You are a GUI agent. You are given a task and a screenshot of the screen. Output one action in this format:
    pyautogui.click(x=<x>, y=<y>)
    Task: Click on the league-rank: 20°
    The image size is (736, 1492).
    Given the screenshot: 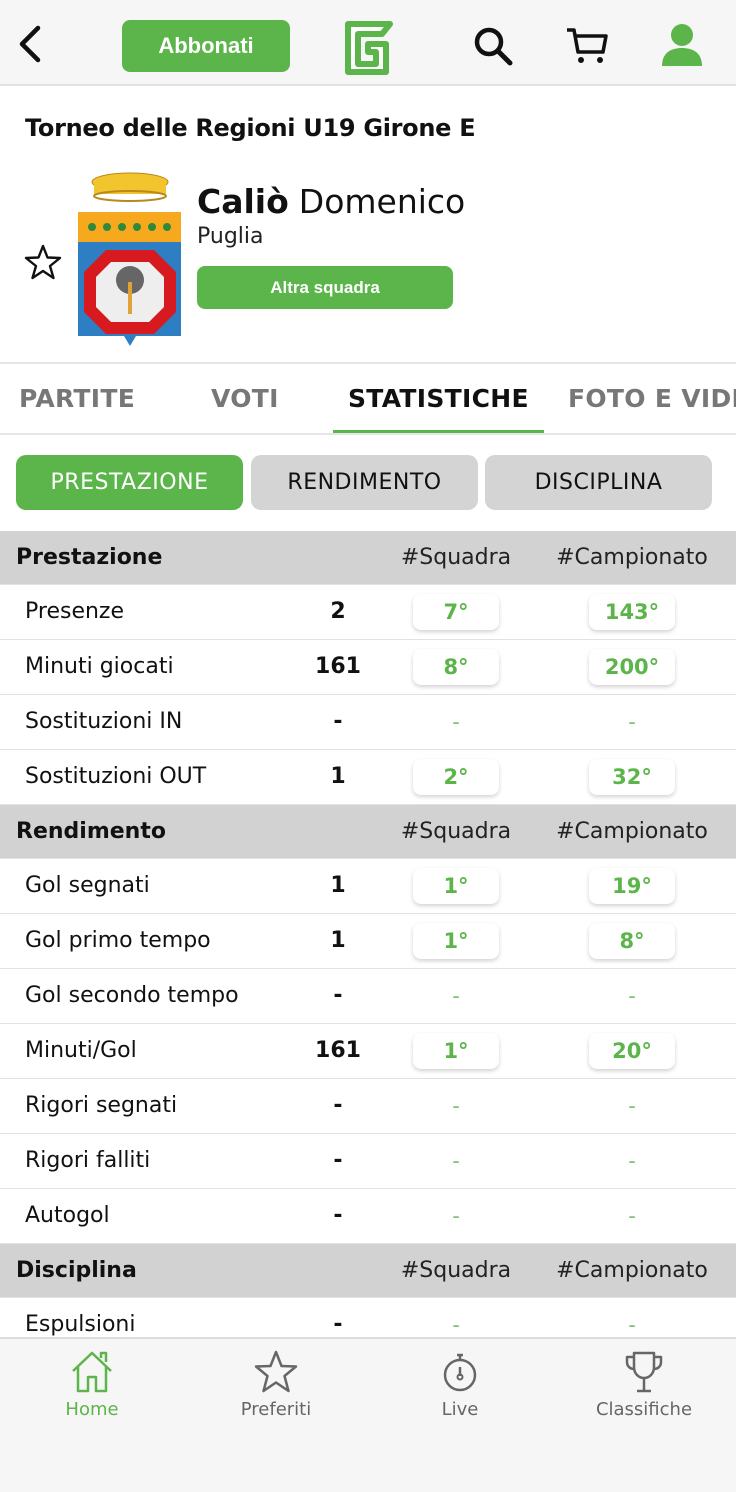 What is the action you would take?
    pyautogui.click(x=632, y=1051)
    